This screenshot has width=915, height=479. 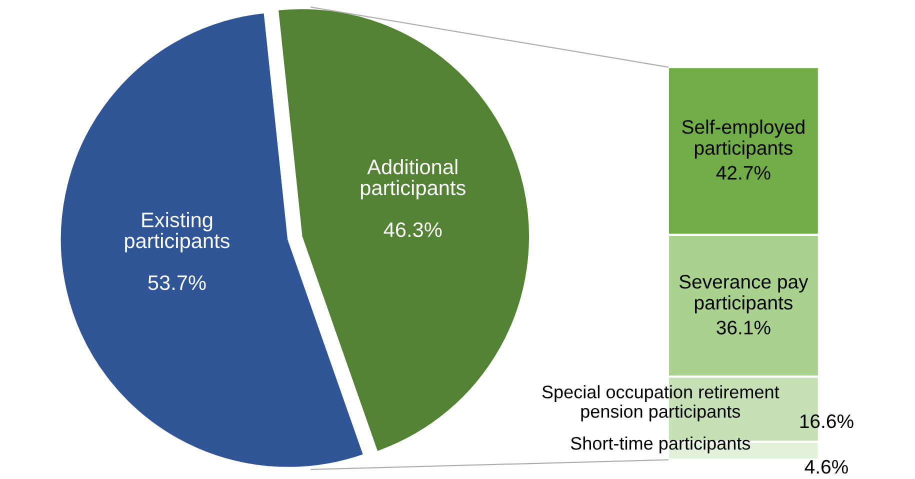 I want to click on data-label: 42.7%, so click(x=743, y=173).